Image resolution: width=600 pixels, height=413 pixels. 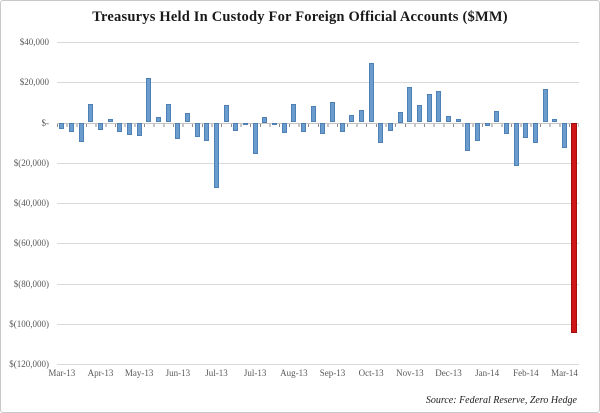 What do you see at coordinates (526, 373) in the screenshot?
I see `x-axis-tick-label: Feb-14` at bounding box center [526, 373].